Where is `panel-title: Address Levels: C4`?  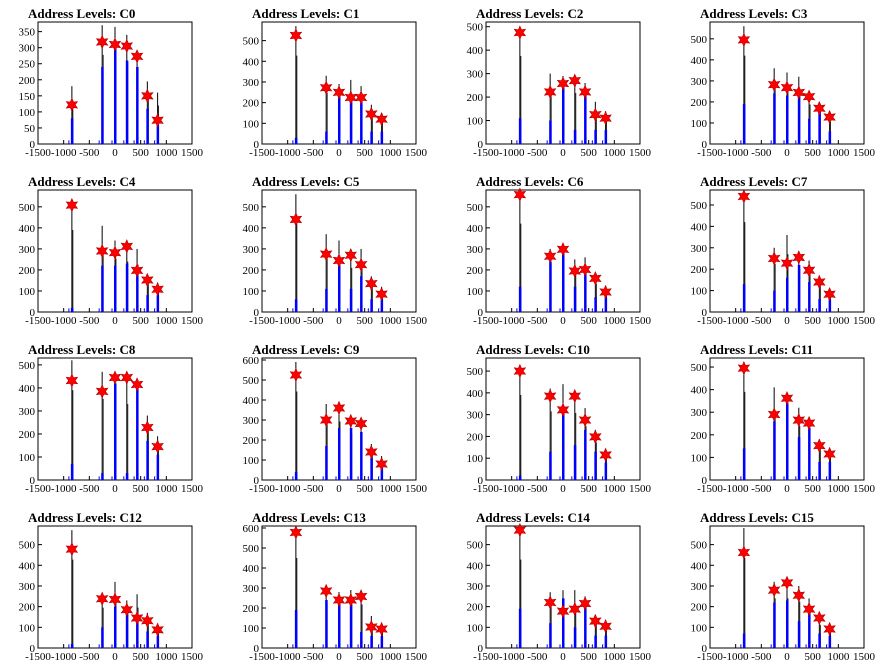
panel-title: Address Levels: C4 is located at coordinates (82, 181).